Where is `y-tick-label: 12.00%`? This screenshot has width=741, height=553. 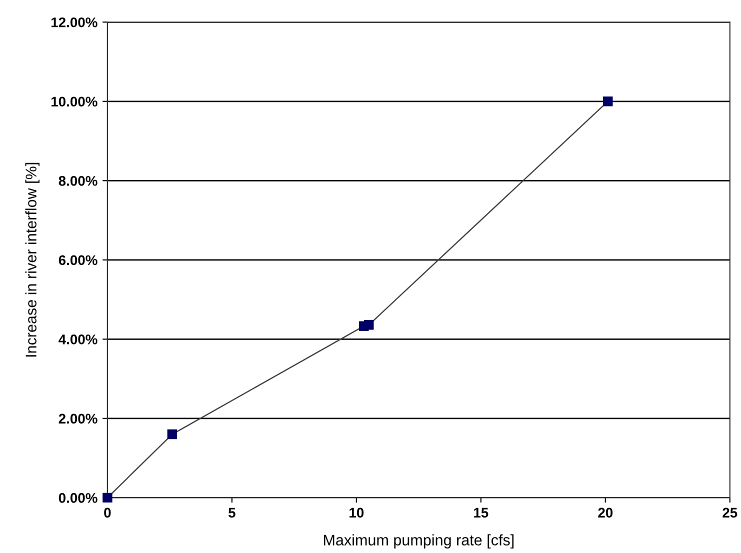
y-tick-label: 12.00% is located at coordinates (74, 22).